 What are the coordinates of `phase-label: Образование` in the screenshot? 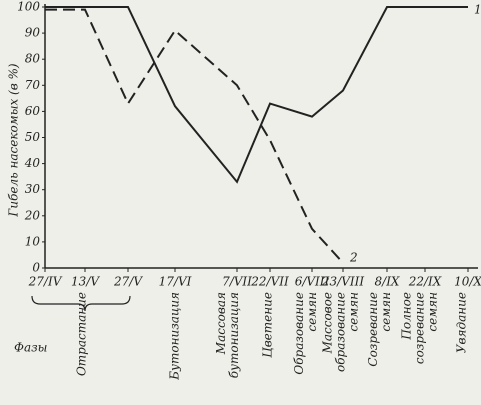 It's located at (299, 333).